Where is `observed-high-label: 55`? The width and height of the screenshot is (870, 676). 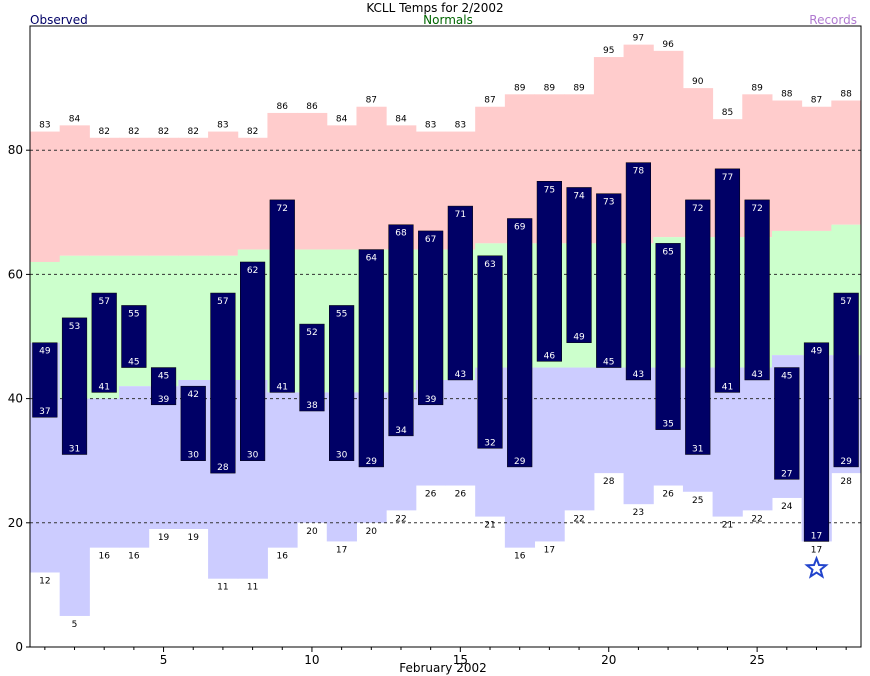
observed-high-label: 55 is located at coordinates (341, 314).